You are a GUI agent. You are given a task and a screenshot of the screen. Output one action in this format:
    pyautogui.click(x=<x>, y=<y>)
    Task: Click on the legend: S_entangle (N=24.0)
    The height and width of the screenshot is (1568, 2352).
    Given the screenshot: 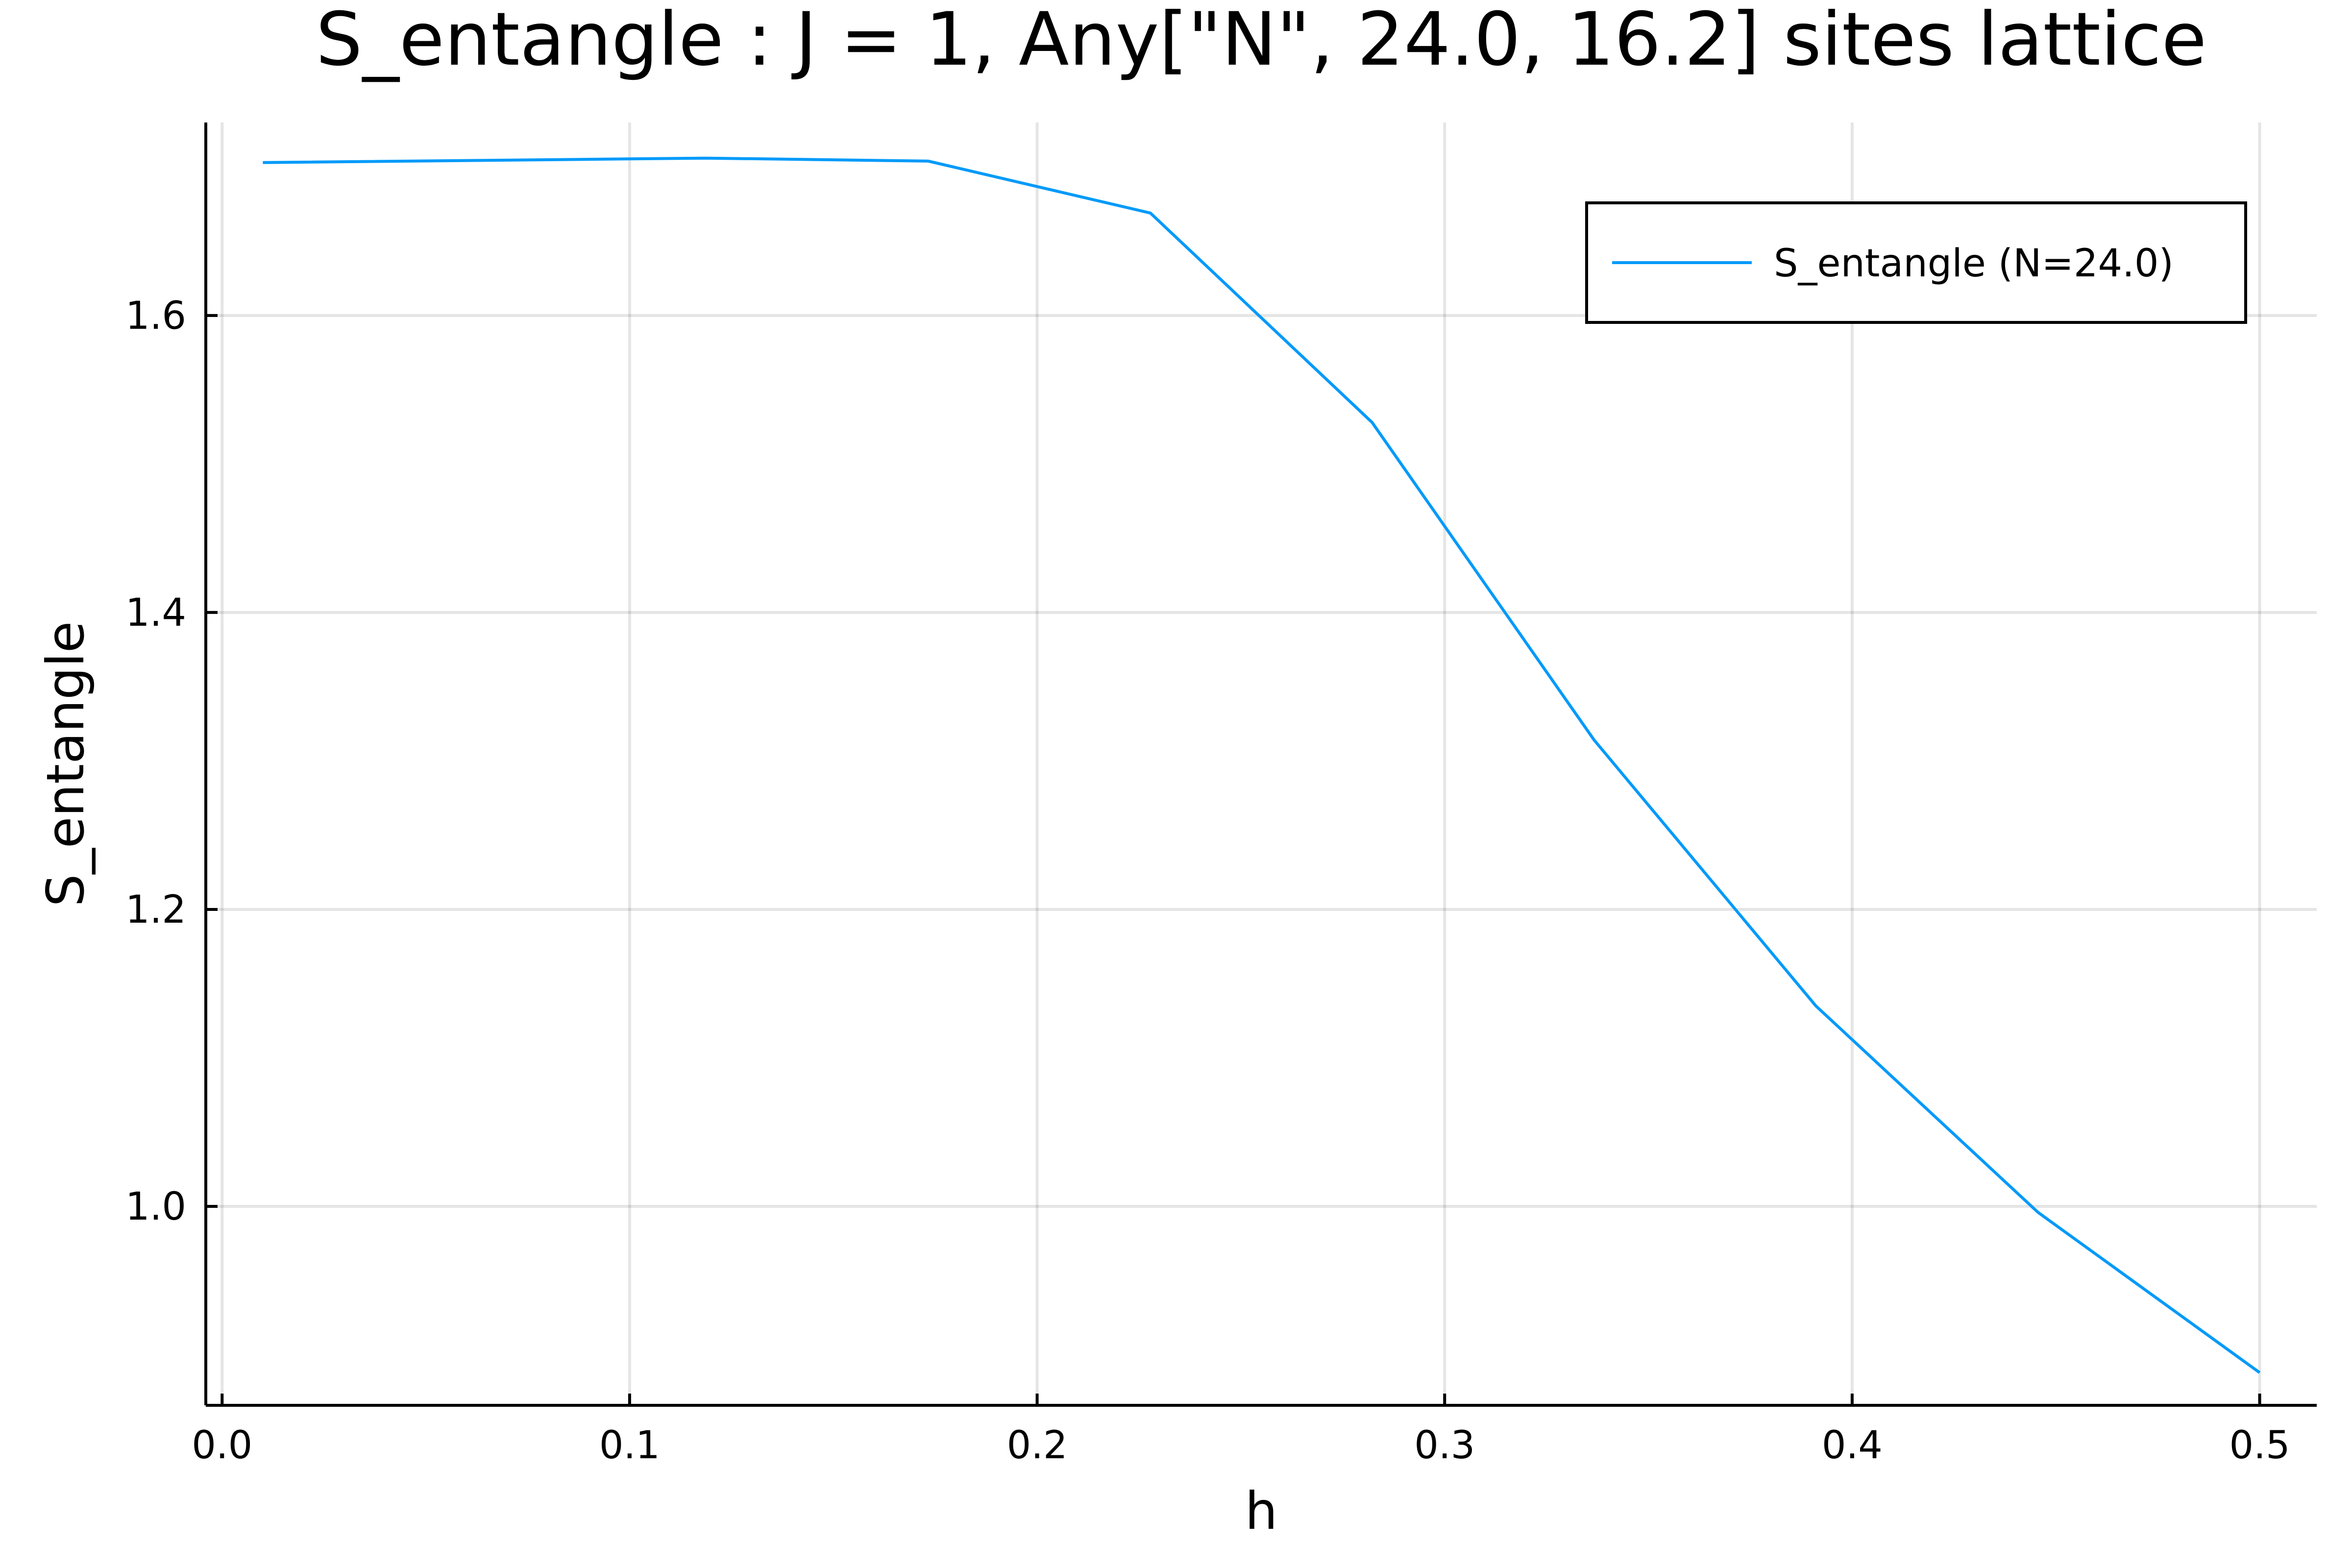 What is the action you would take?
    pyautogui.click(x=1916, y=262)
    